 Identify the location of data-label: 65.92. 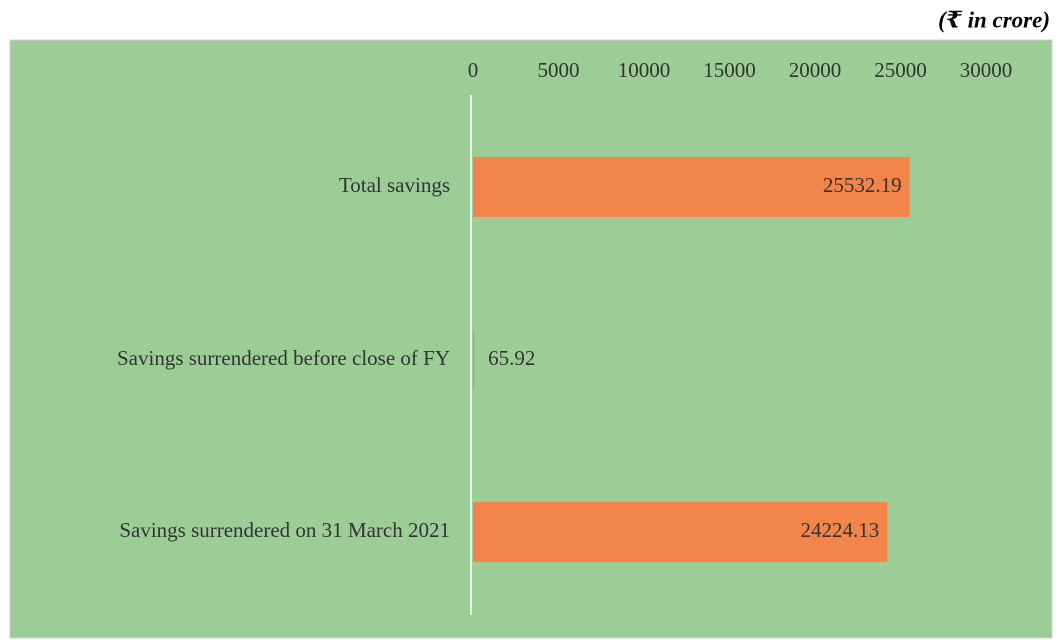
(511, 358).